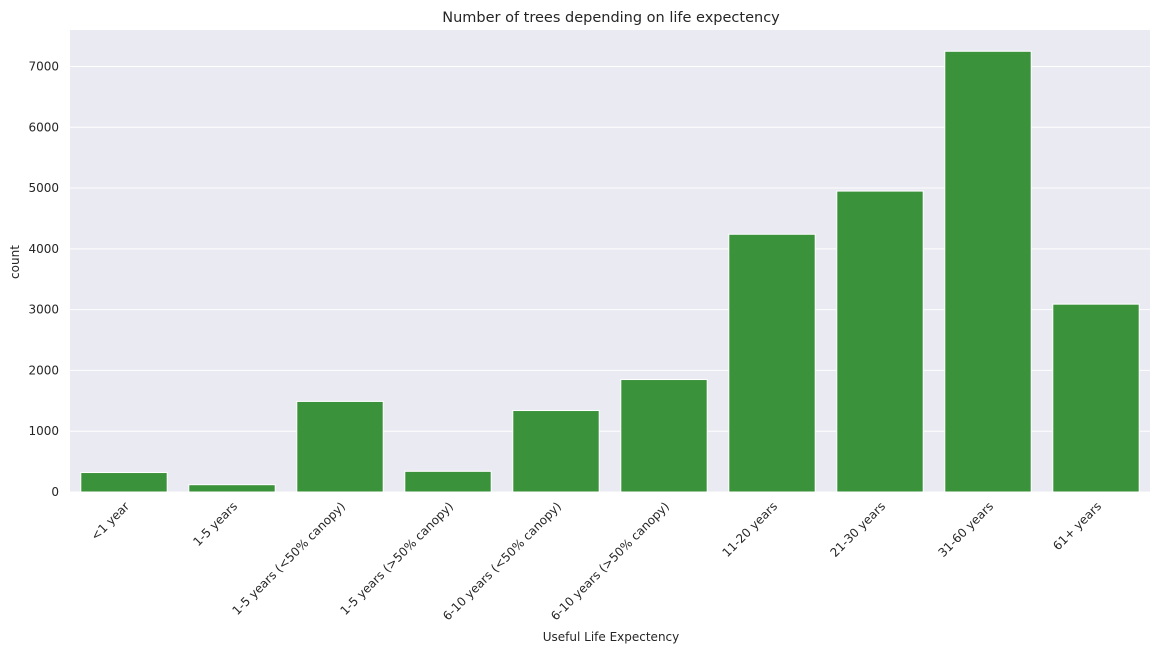 This screenshot has width=1163, height=654. What do you see at coordinates (610, 561) in the screenshot?
I see `x-tick-label: 6-10 years (>50% canopy)` at bounding box center [610, 561].